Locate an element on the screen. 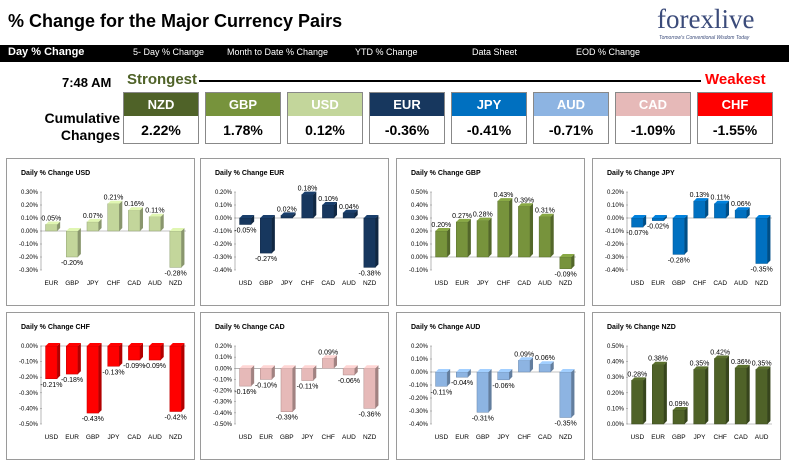 This screenshot has width=789, height=465. chart-title: Daily % Change USD is located at coordinates (55, 173).